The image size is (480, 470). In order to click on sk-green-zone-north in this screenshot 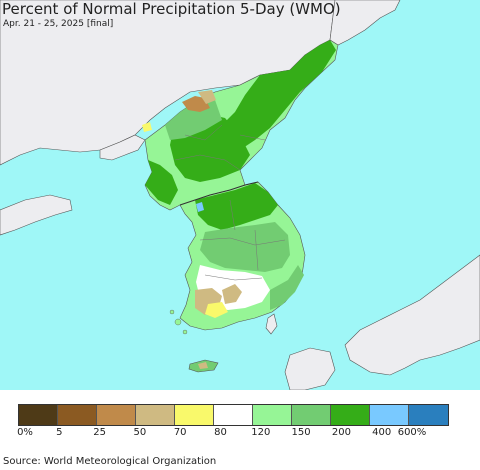, I will do `click(236, 206)`.